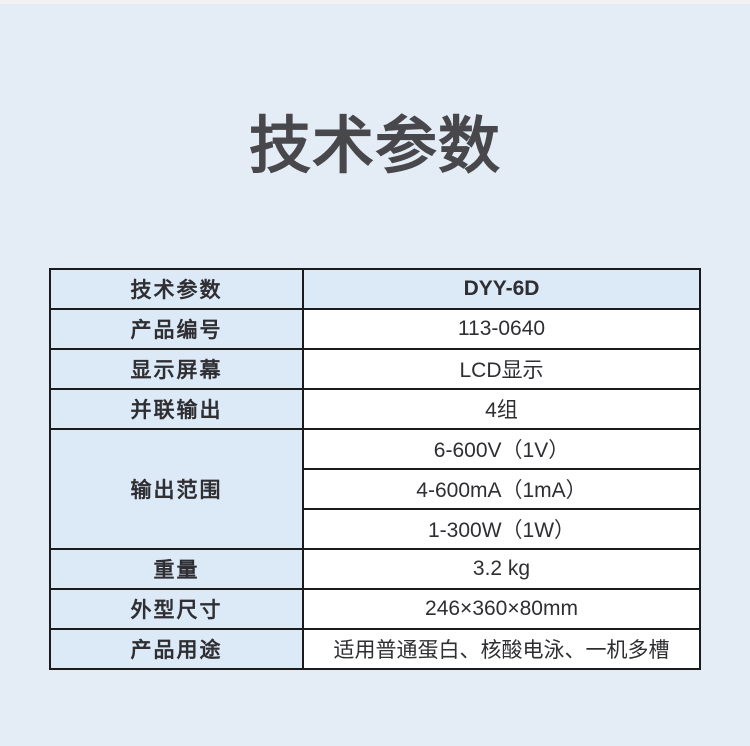 This screenshot has width=750, height=746. Describe the element at coordinates (501, 569) in the screenshot. I see `spec-value: 3.2 kg` at that location.